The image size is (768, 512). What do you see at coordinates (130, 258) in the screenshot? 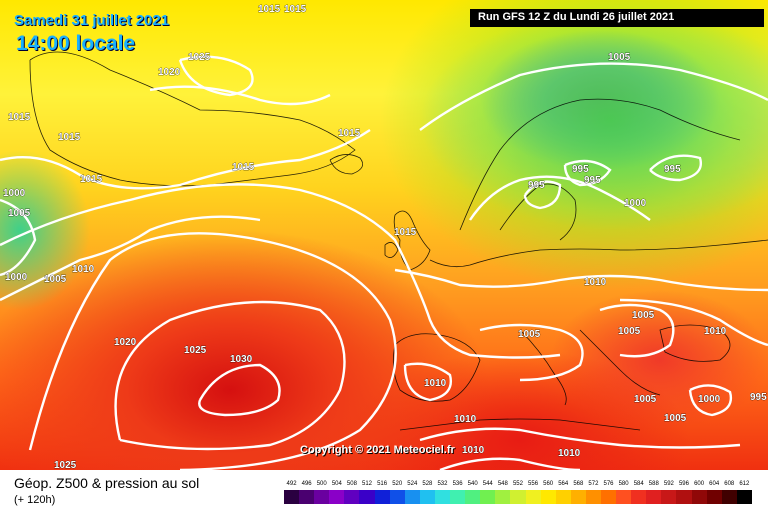
I see `isobar-1010-atlantic` at bounding box center [130, 258].